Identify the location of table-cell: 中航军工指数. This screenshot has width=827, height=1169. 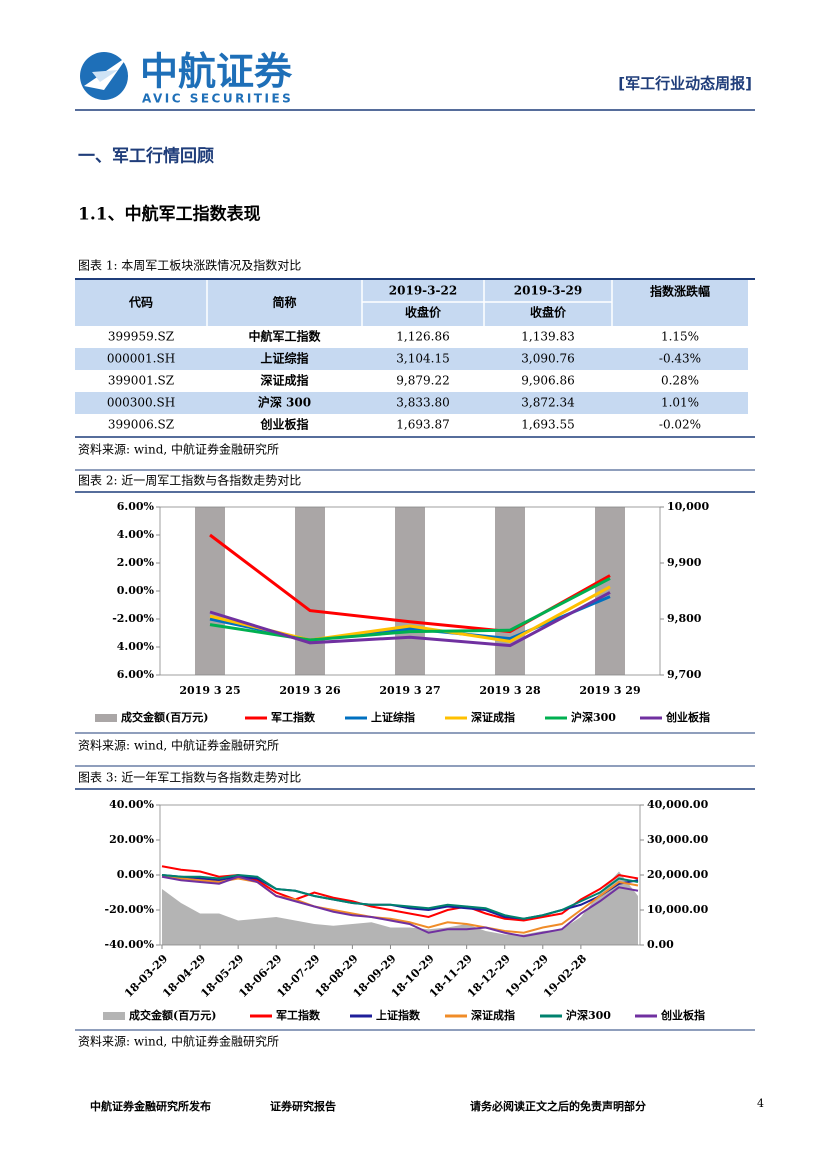
(284, 336).